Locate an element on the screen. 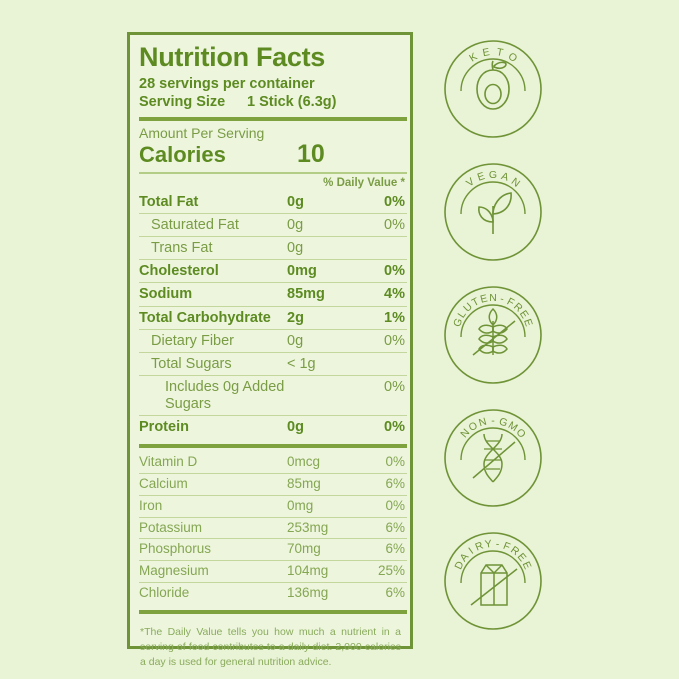 This screenshot has width=679, height=679. nutrient-amount: 85mg is located at coordinates (306, 294).